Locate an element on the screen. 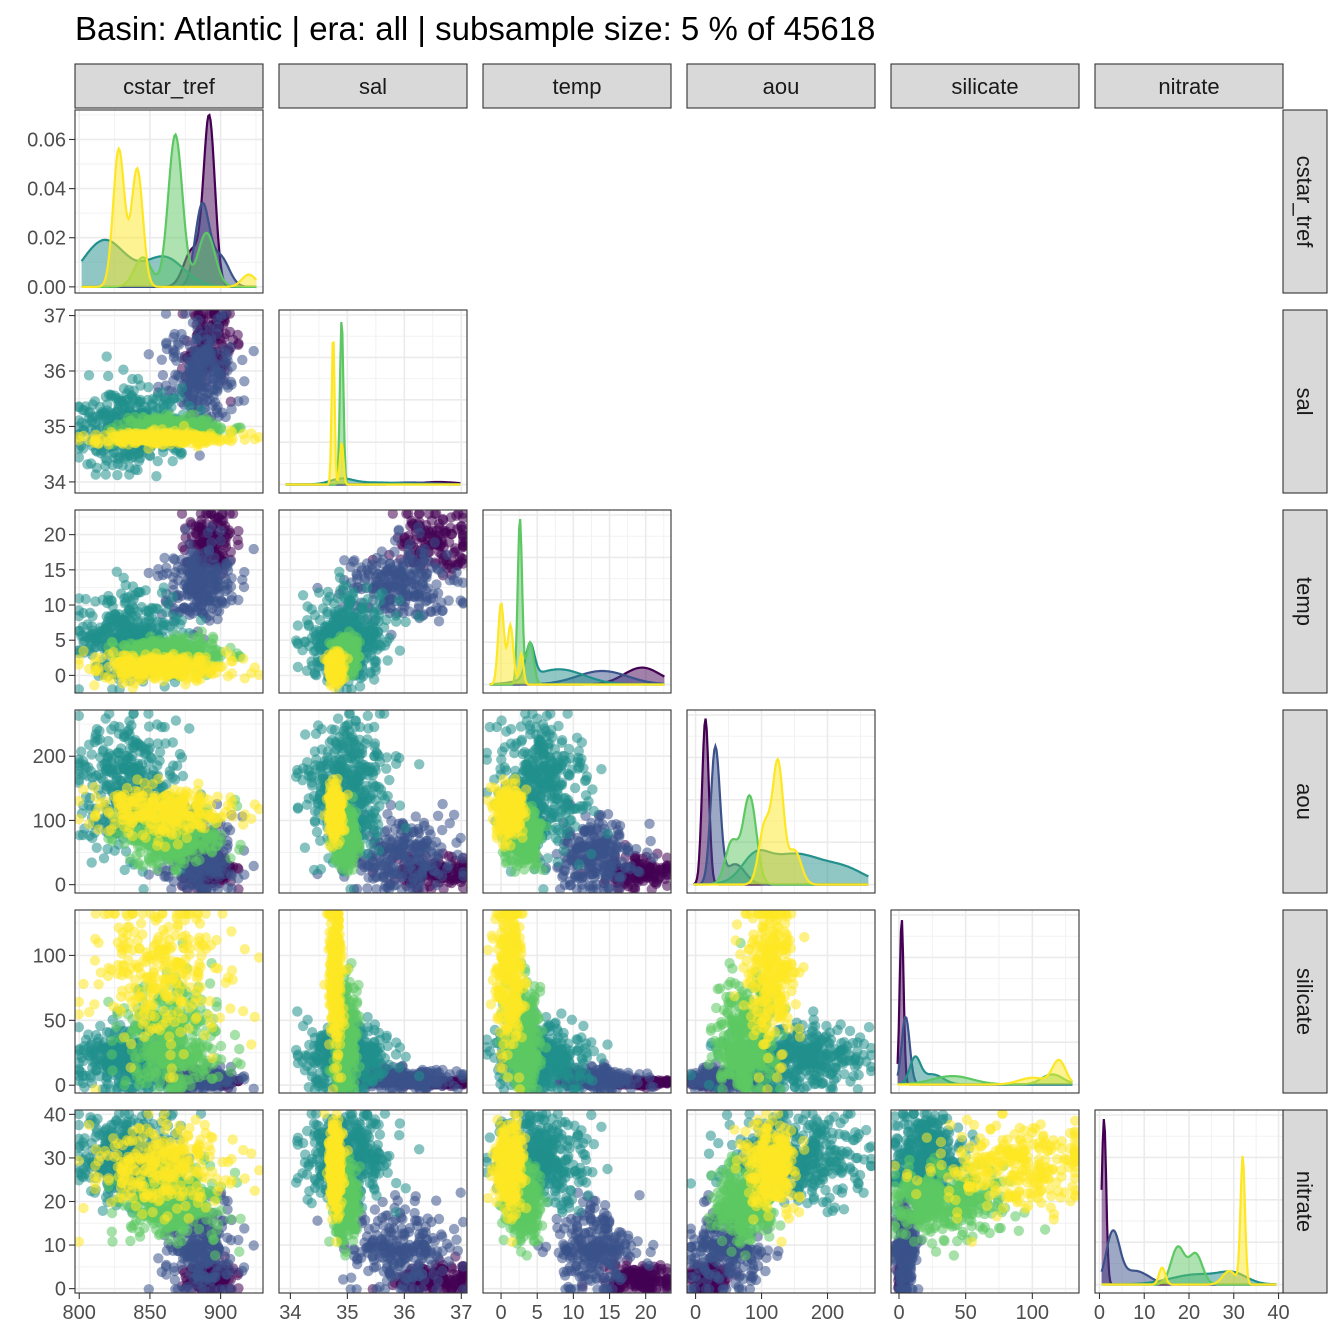 Image resolution: width=1344 pixels, height=1344 pixels. y-tick-label: 10 is located at coordinates (55, 606).